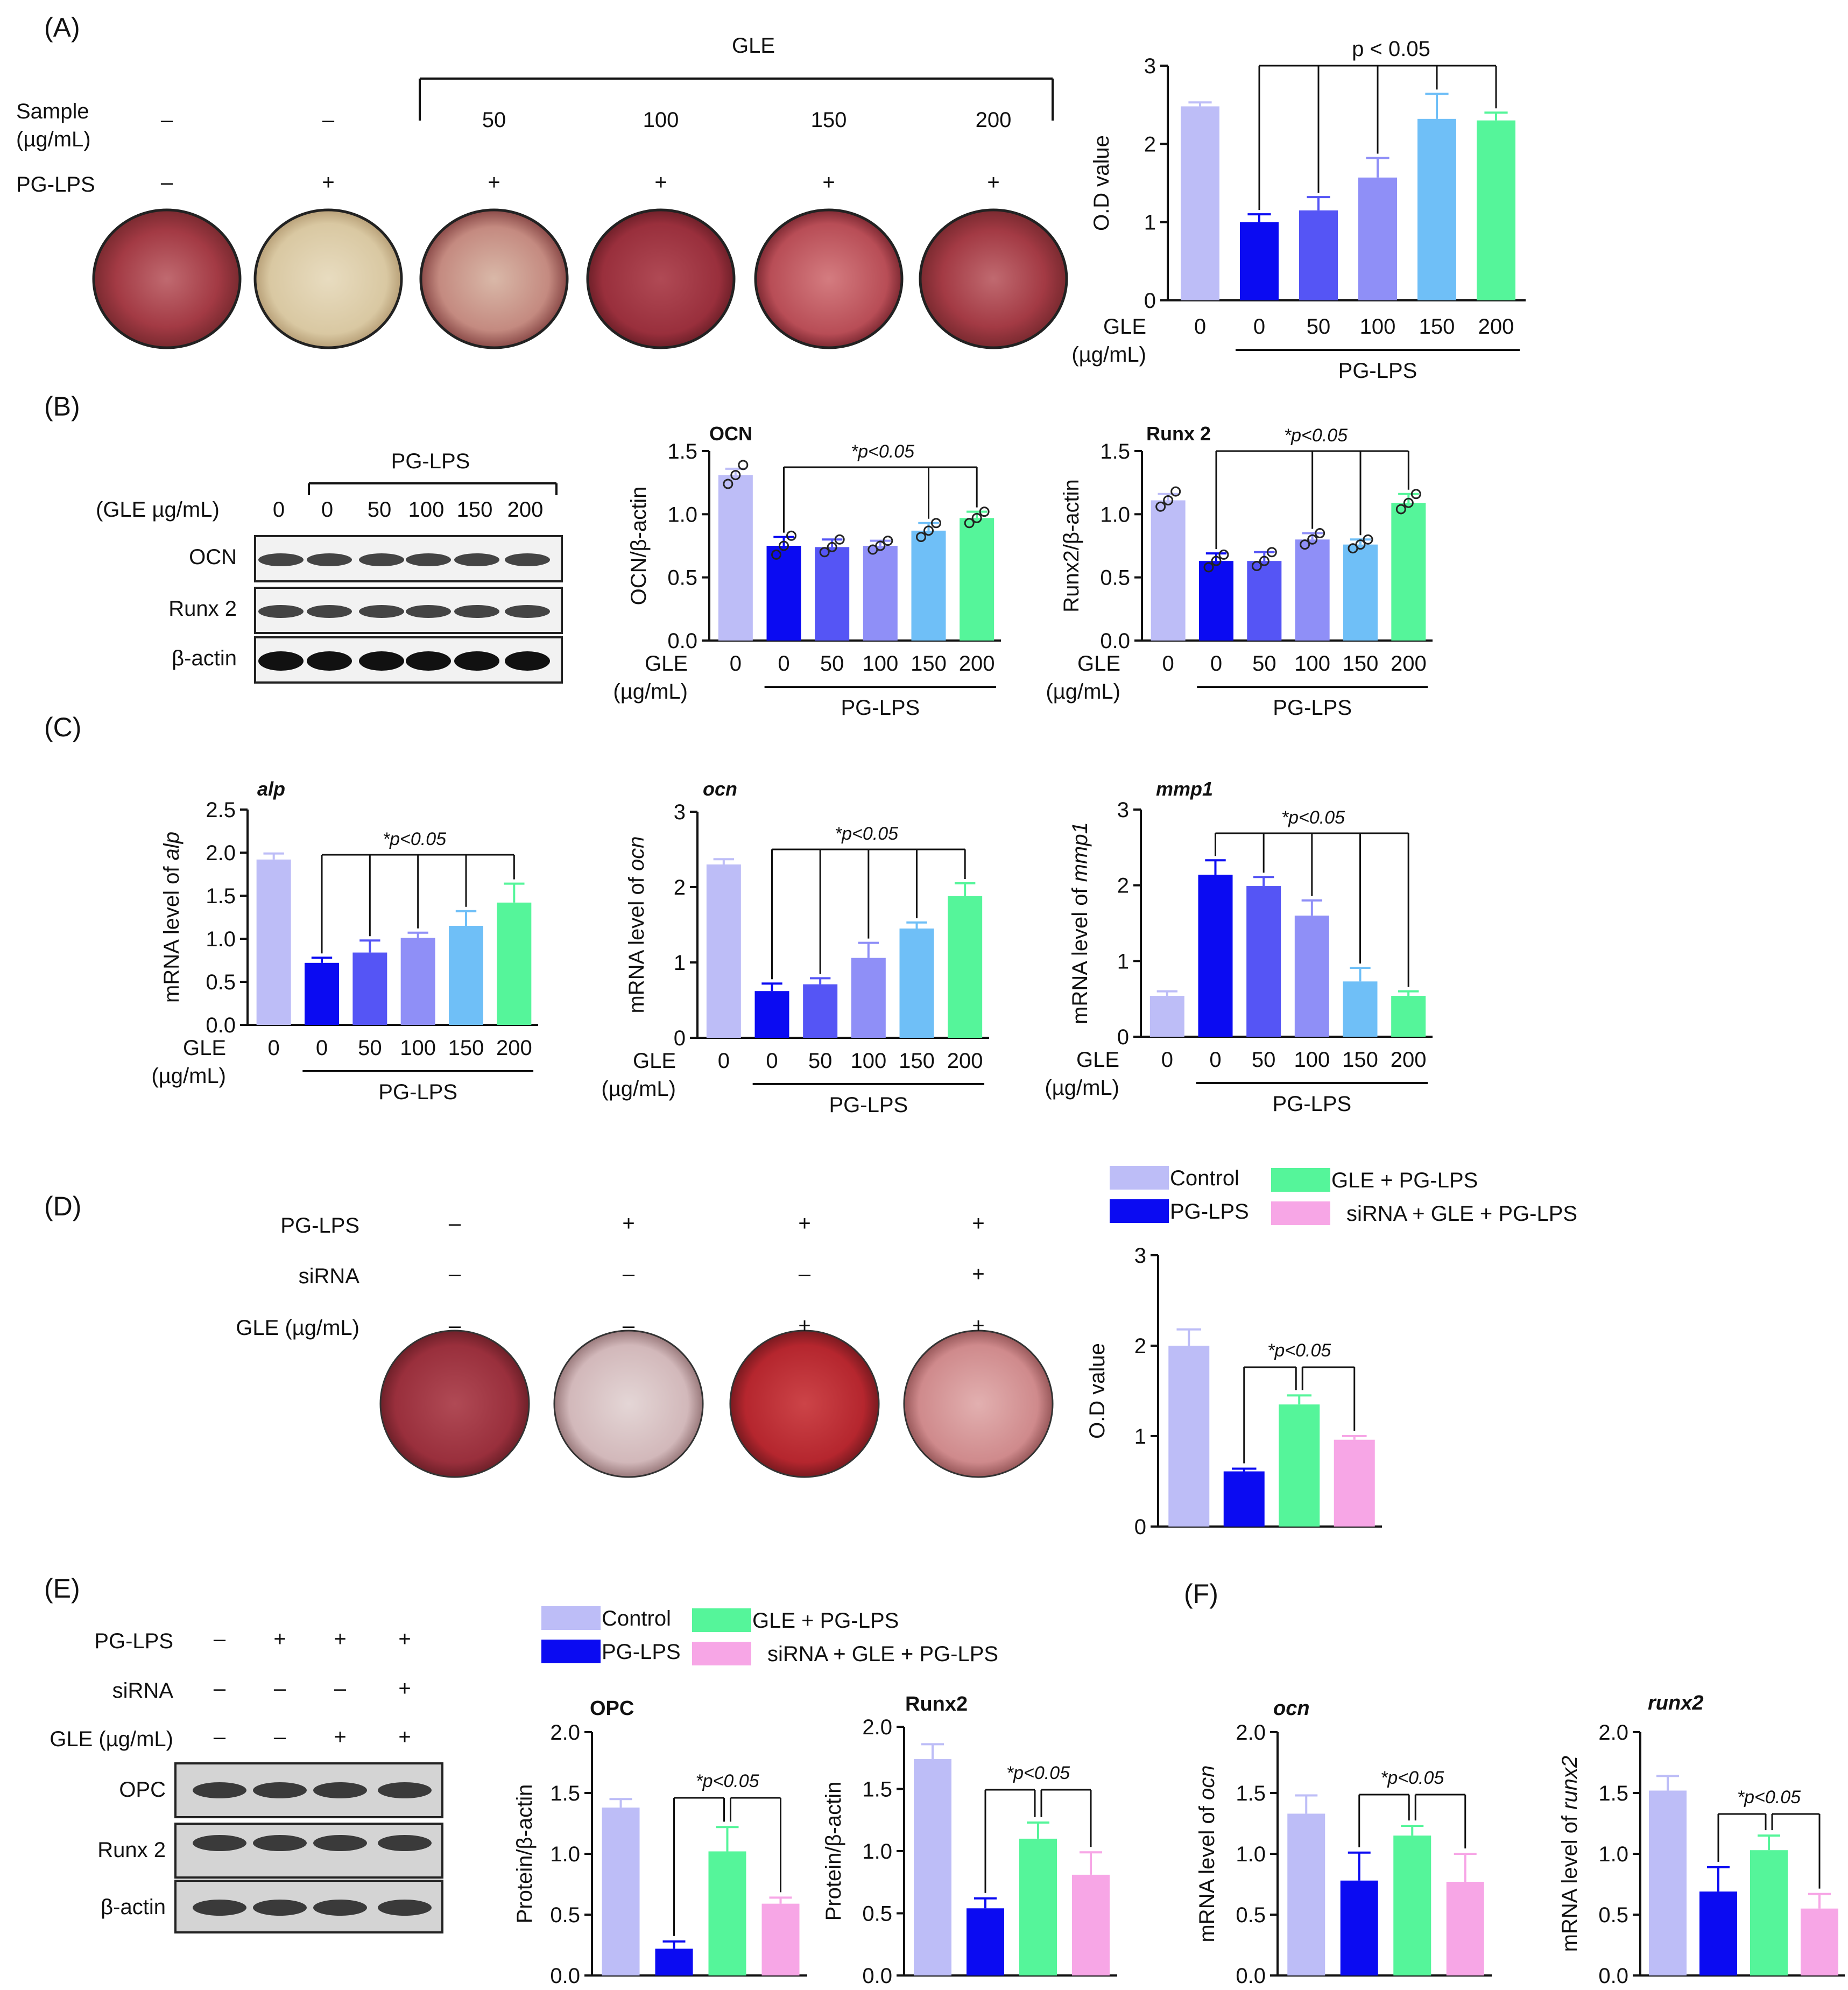 The width and height of the screenshot is (1848, 1990). I want to click on sample-value: 100, so click(661, 120).